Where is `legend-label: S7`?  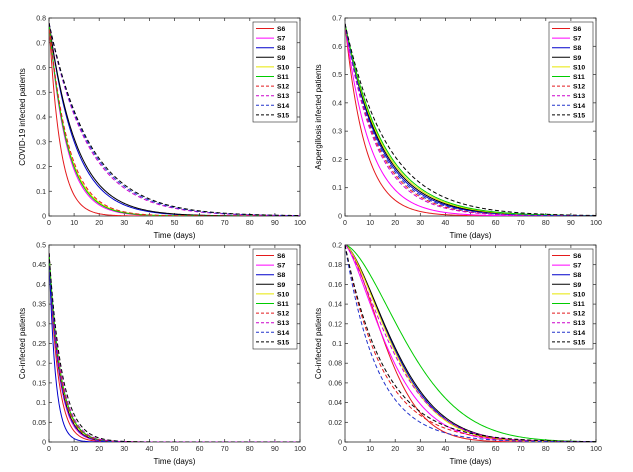
legend-label: S7 is located at coordinates (281, 266).